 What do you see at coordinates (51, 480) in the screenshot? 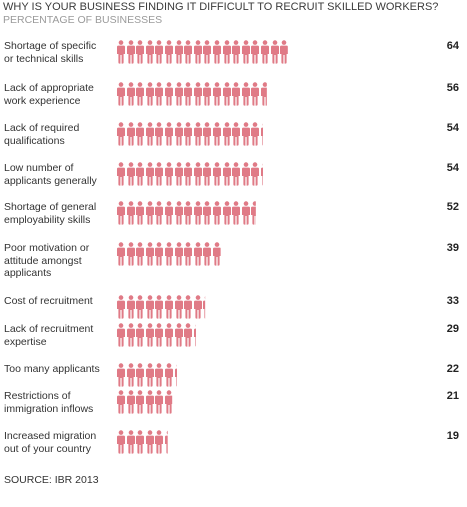
I see `source-note: SOURCE: IBR 2013` at bounding box center [51, 480].